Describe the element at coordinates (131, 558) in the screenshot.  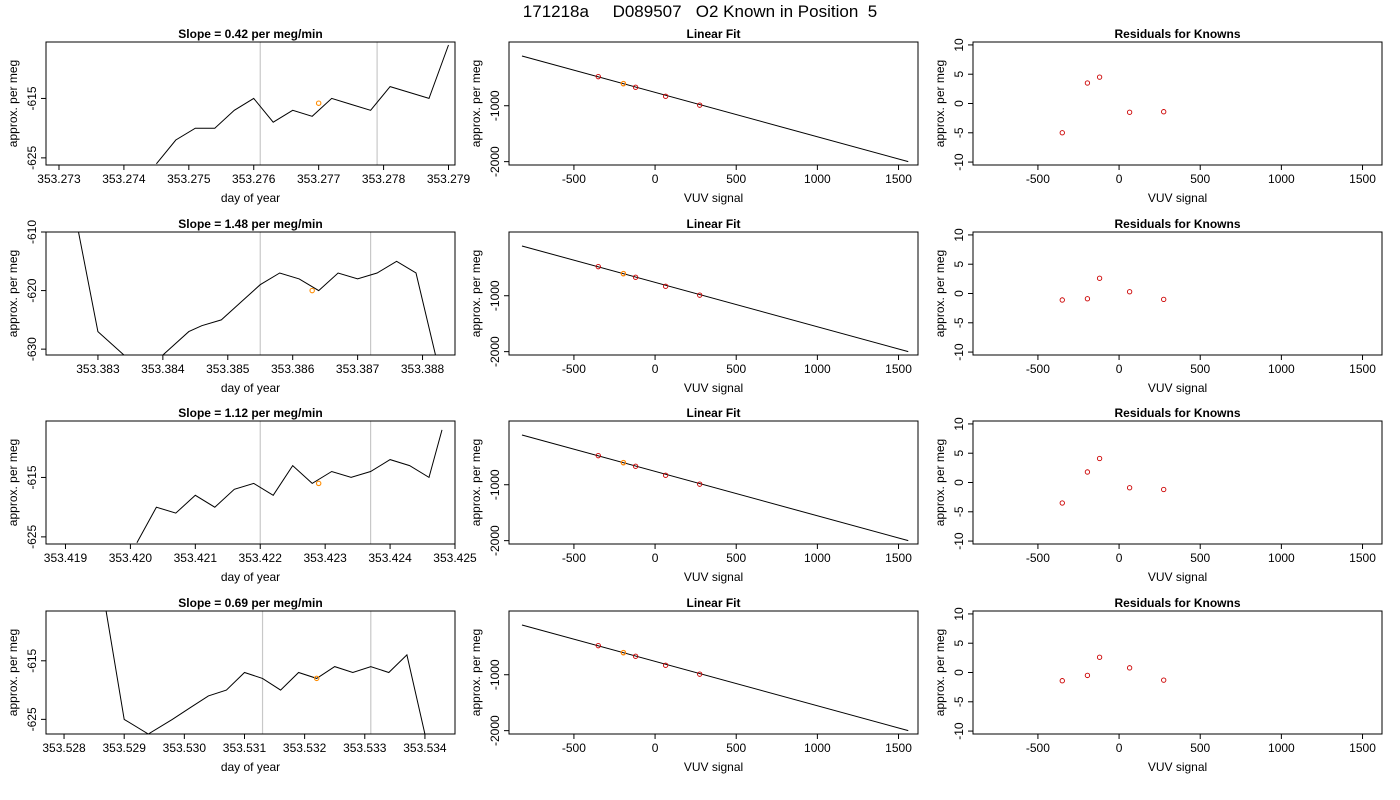
I see `x-tick-label: 353.420` at that location.